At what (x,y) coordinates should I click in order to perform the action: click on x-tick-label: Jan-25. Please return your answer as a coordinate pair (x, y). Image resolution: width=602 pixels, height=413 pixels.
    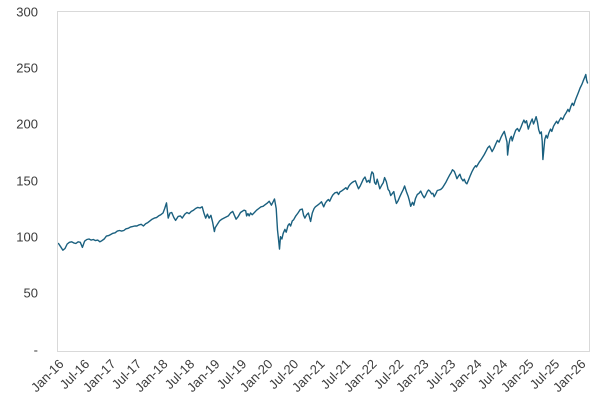
    Looking at the image, I should click on (517, 376).